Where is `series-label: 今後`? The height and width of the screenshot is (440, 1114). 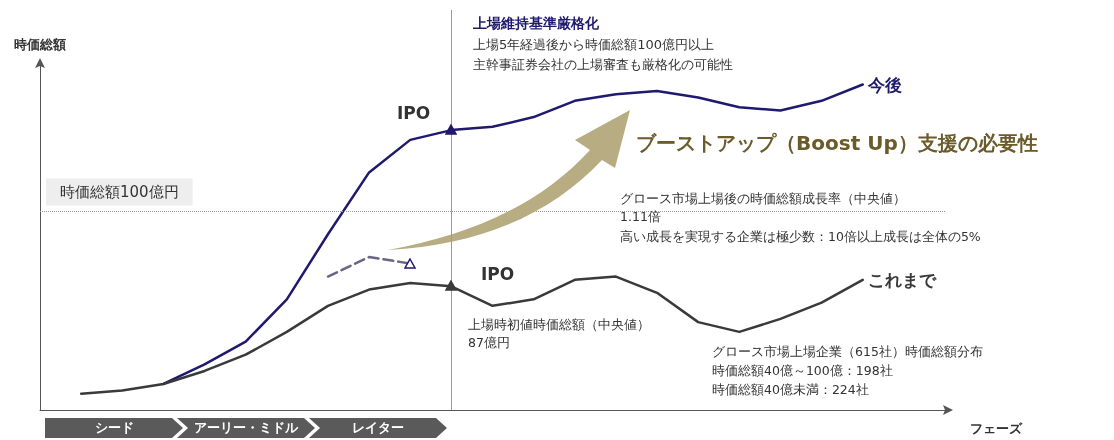
series-label: 今後 is located at coordinates (884, 84).